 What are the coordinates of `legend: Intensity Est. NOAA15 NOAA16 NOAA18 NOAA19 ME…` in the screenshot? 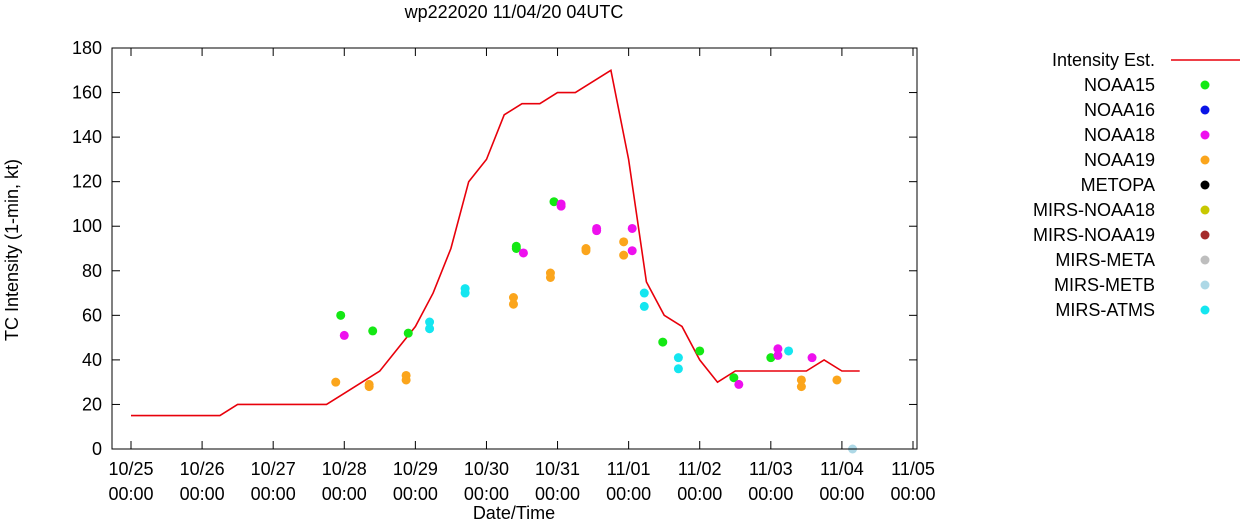 It's located at (1136, 185).